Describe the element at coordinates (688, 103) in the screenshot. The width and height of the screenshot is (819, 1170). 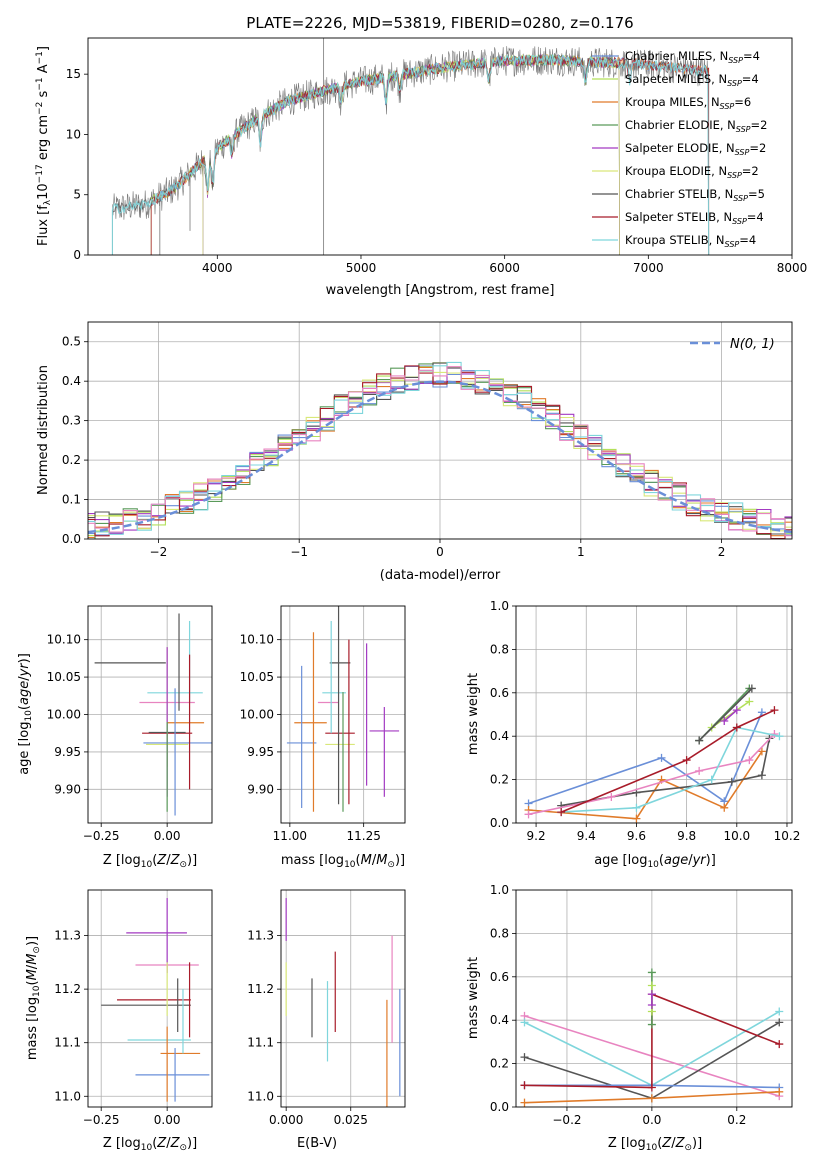
I see `legend-label-kroupa_miles: Kroupa MILES, NSSP=6` at that location.